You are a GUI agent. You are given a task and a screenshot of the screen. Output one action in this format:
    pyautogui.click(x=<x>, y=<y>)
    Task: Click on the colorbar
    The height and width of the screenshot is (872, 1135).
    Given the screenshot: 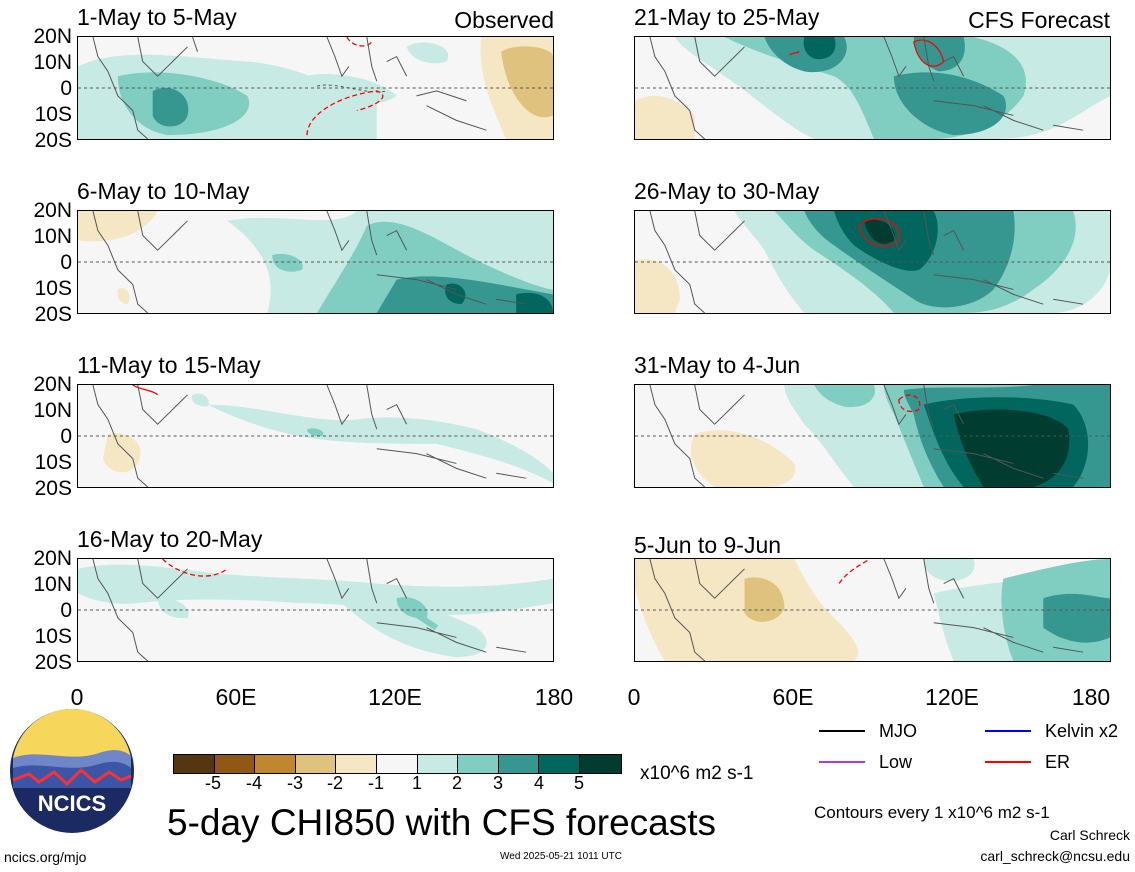 What is the action you would take?
    pyautogui.click(x=397, y=764)
    